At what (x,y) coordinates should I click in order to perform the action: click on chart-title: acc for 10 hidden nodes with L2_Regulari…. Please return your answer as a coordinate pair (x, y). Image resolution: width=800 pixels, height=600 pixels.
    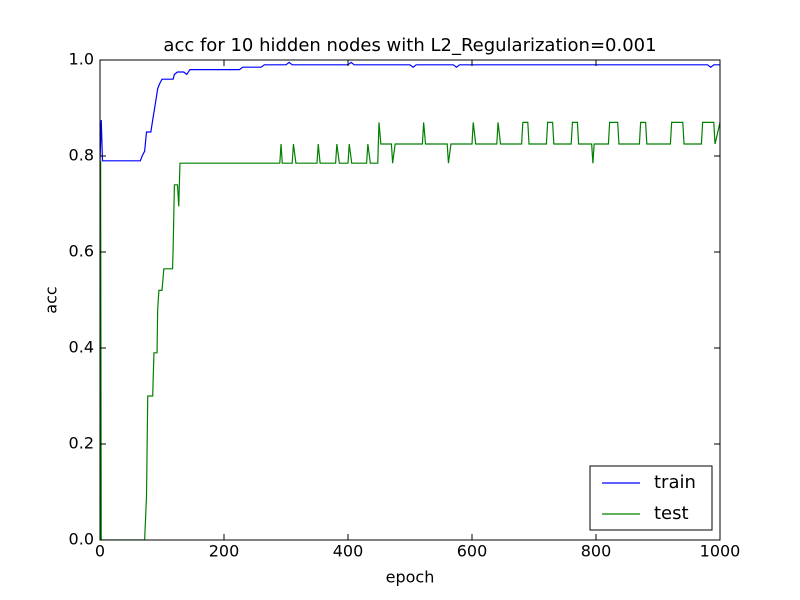
    Looking at the image, I should click on (409, 45).